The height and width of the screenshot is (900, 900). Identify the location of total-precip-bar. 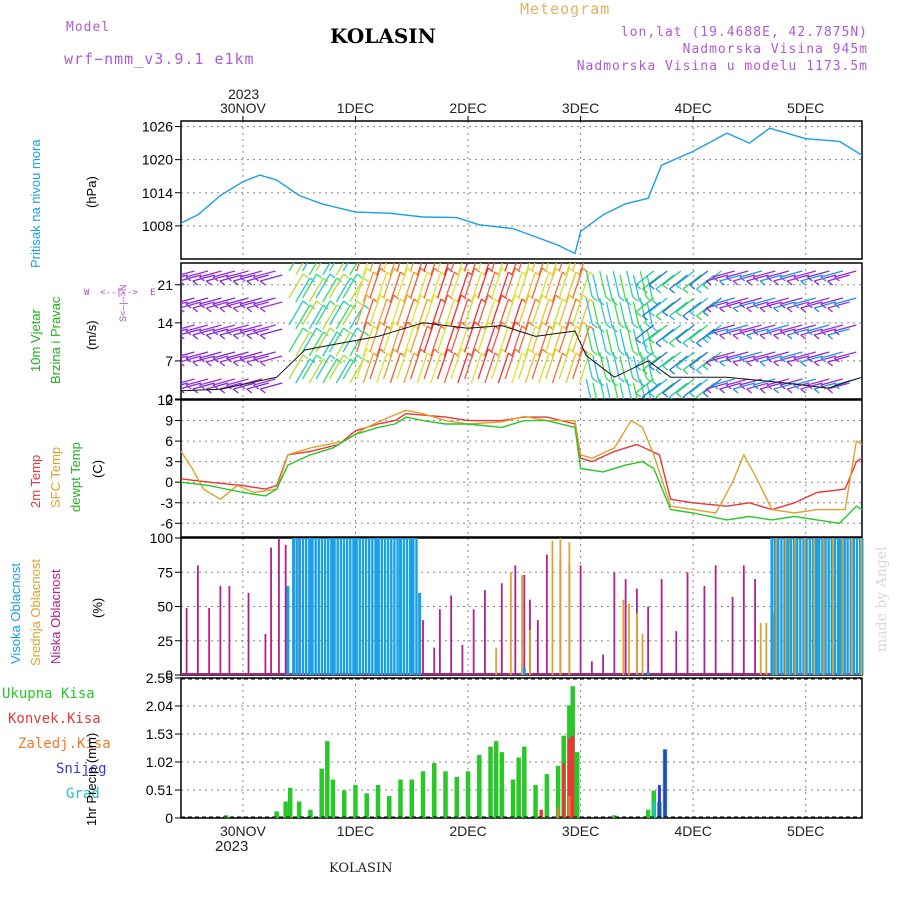
(285, 809).